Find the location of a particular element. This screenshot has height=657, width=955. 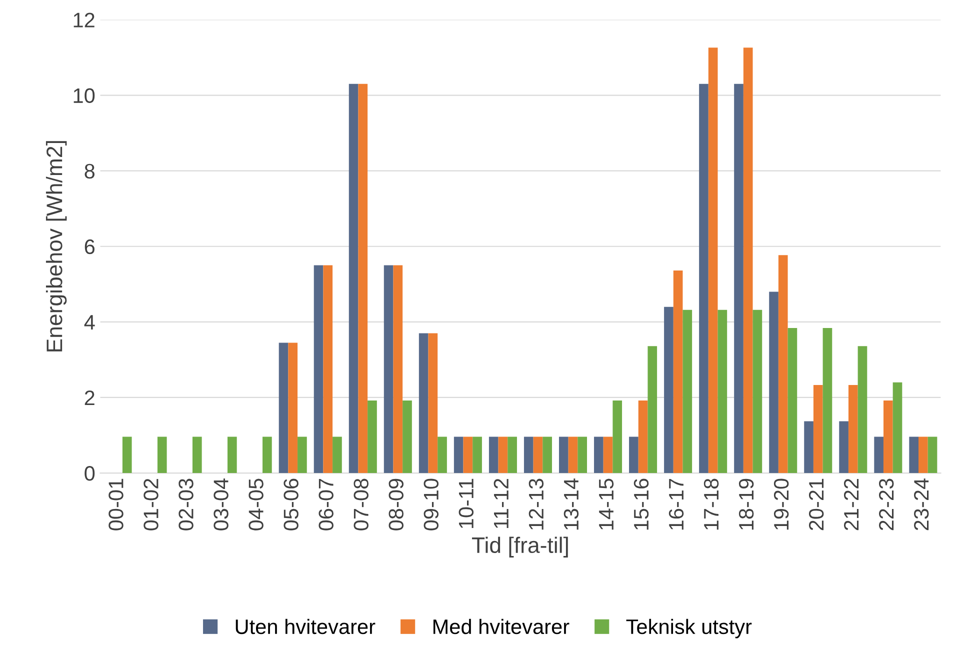

x-tick-label: 02-03 is located at coordinates (186, 504).